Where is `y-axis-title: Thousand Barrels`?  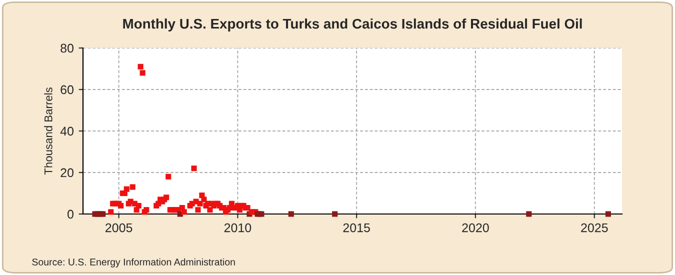
y-axis-title: Thousand Barrels is located at coordinates (48, 131).